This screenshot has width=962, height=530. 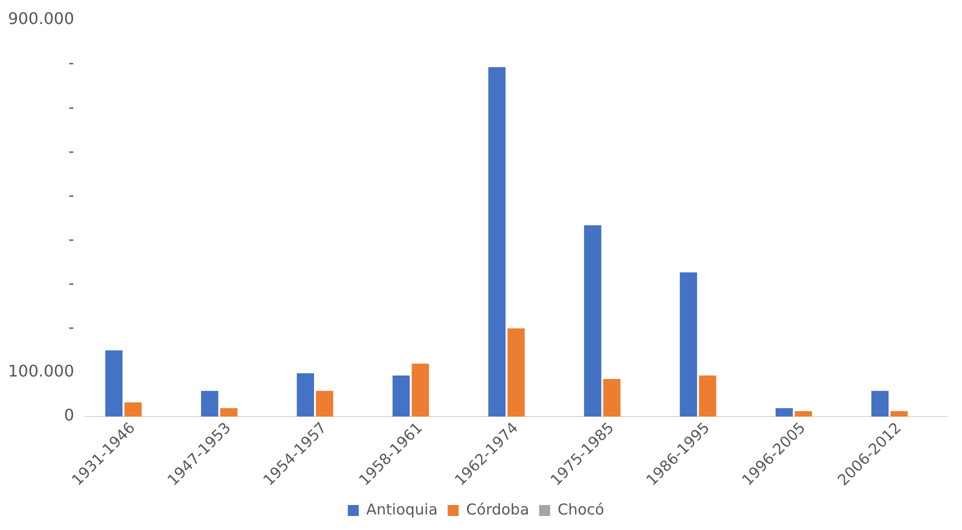 What do you see at coordinates (41, 18) in the screenshot?
I see `y-tick-label: 900.000` at bounding box center [41, 18].